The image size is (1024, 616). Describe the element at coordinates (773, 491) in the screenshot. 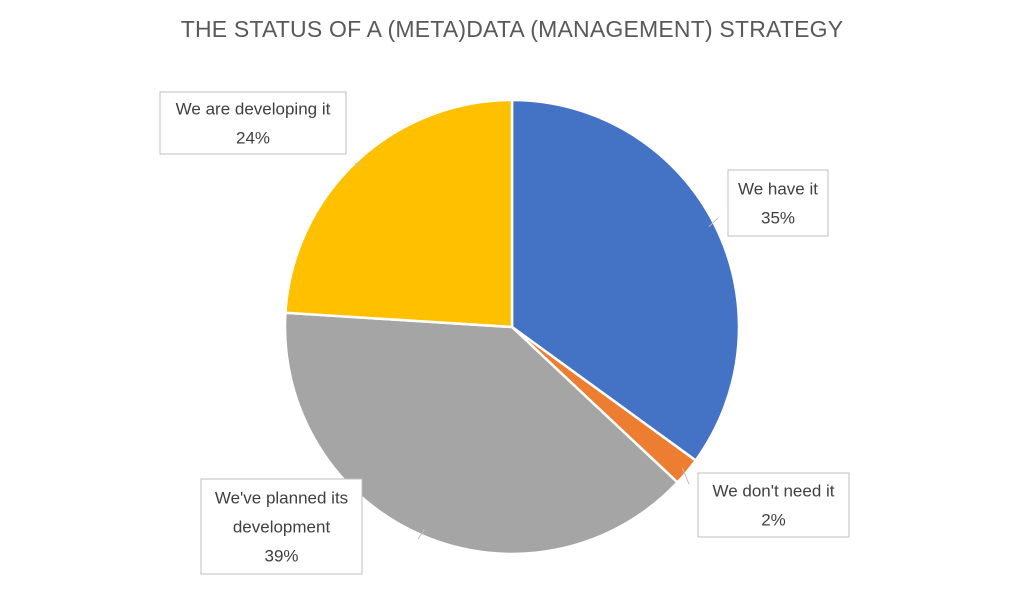

I see `slice-label-1: We don't need it` at that location.